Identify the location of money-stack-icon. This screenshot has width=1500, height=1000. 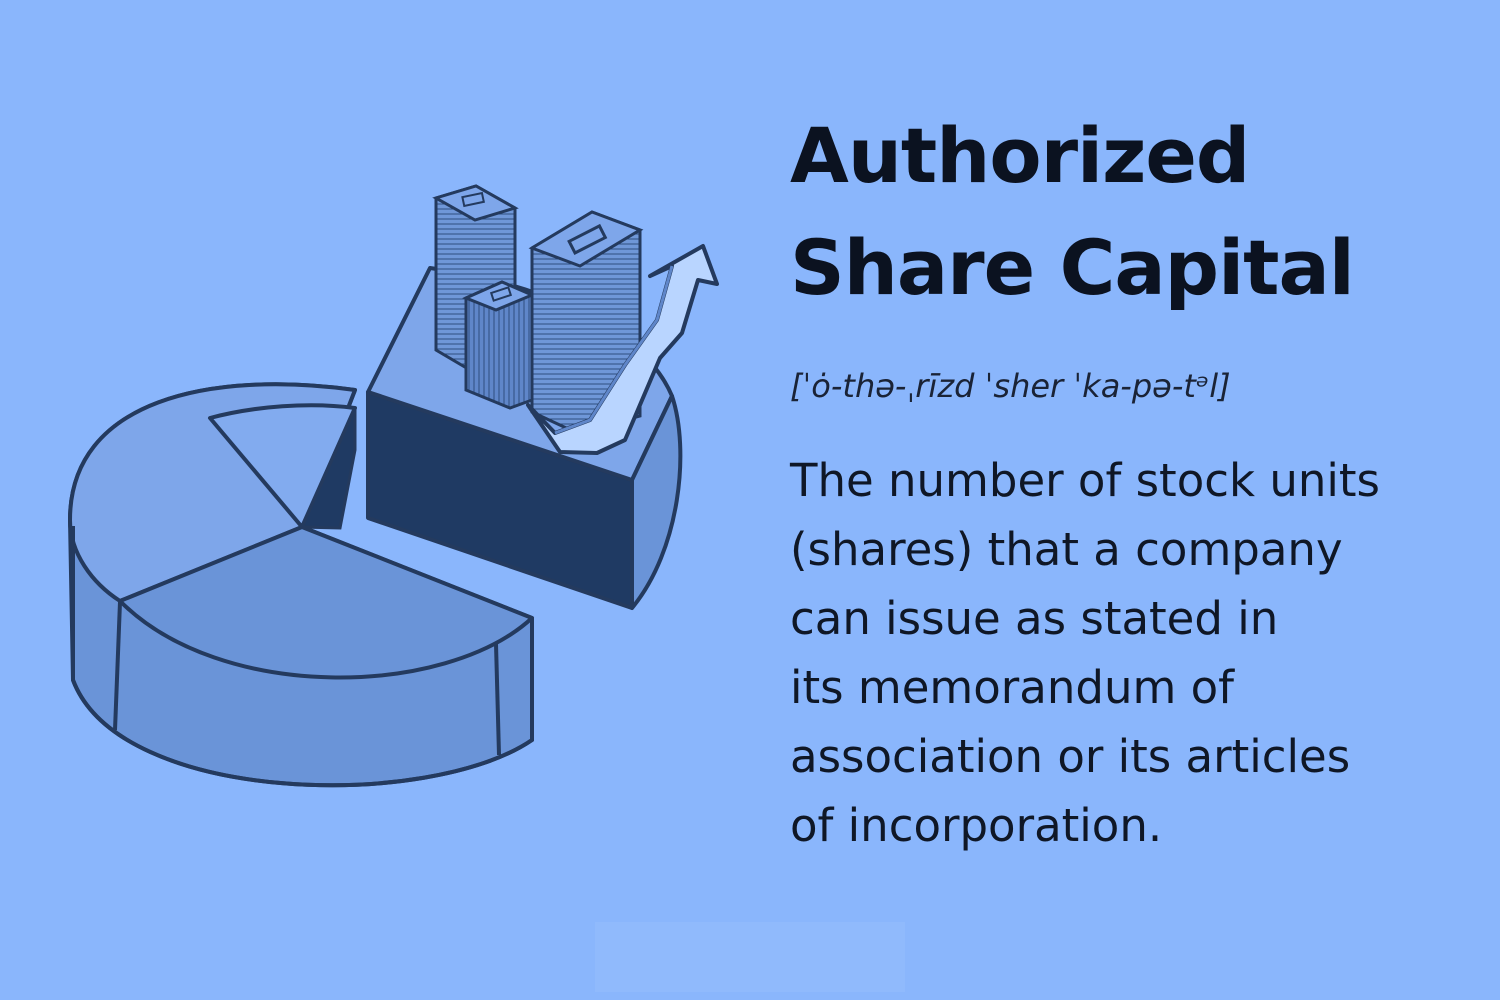
(538, 309).